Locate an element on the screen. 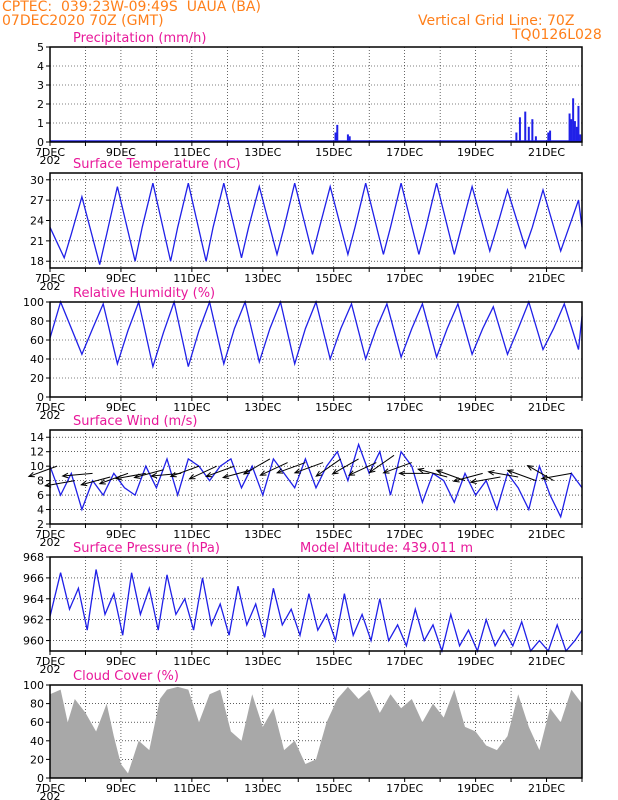  y-tick-label: 40 is located at coordinates (37, 741).